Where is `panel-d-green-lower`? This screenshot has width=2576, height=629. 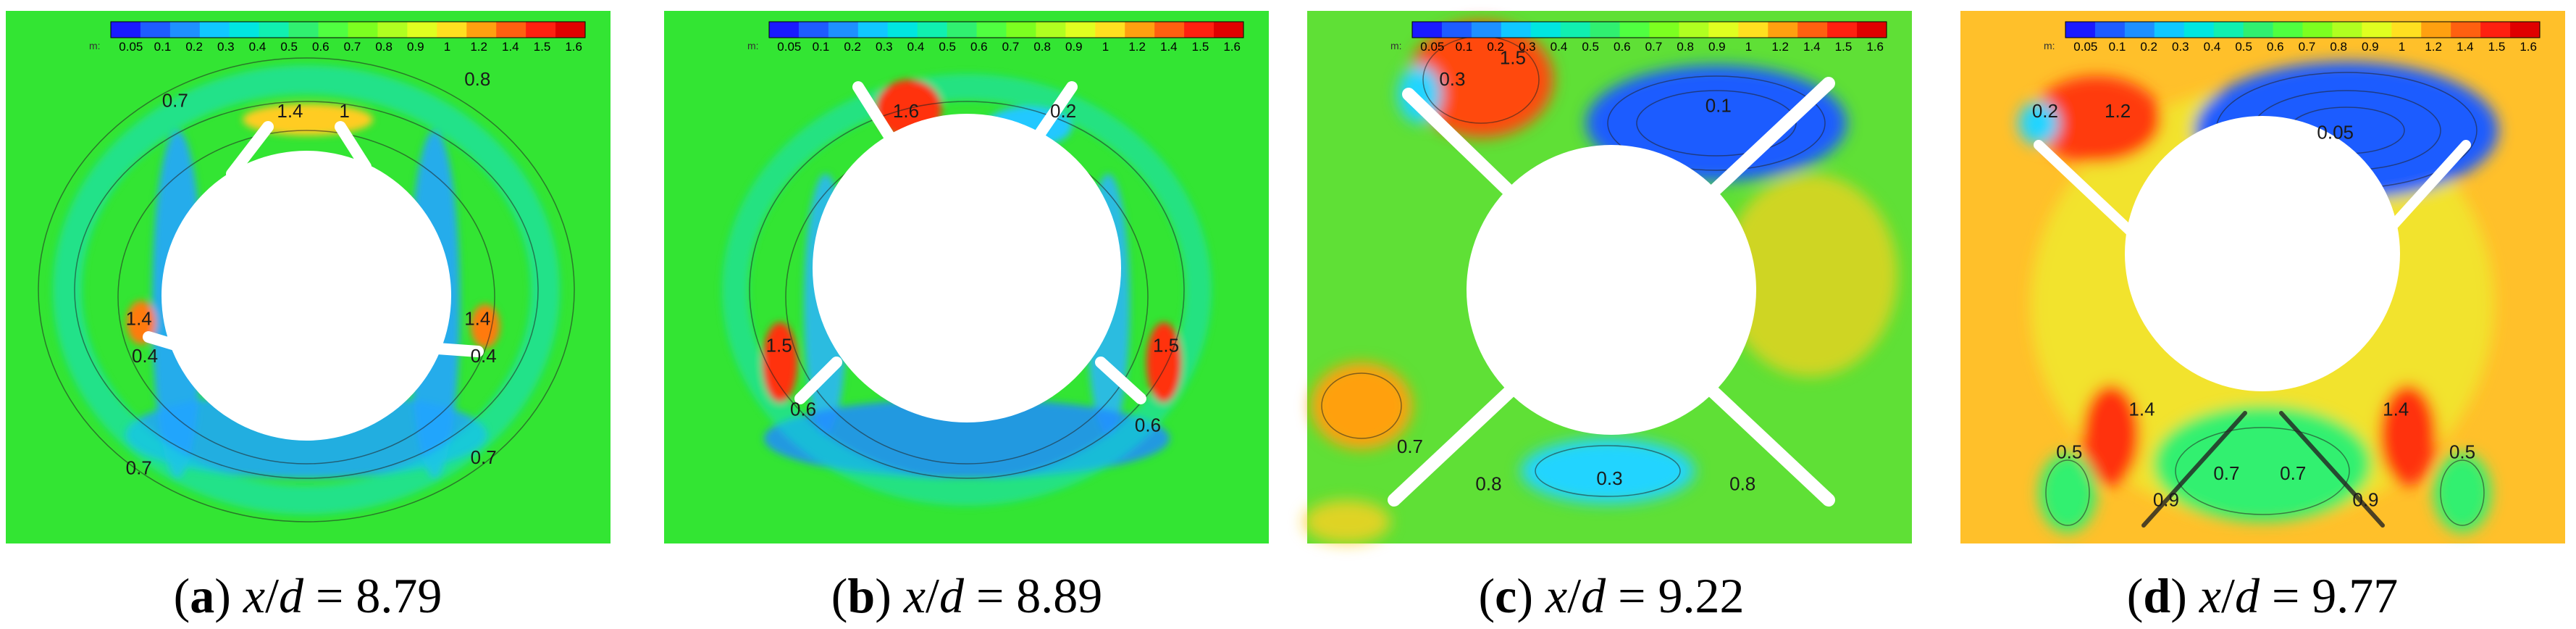 panel-d-green-lower is located at coordinates (2262, 464).